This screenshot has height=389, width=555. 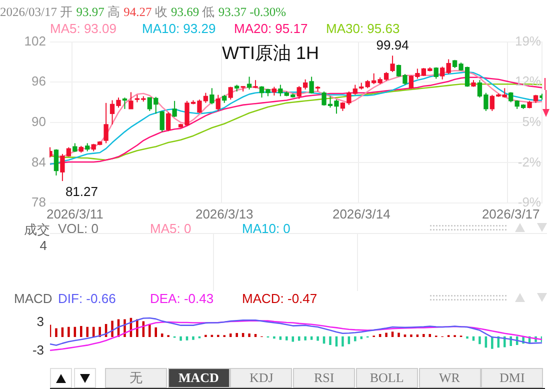 I want to click on x-tick-label: 2026/3/11, so click(x=75, y=214).